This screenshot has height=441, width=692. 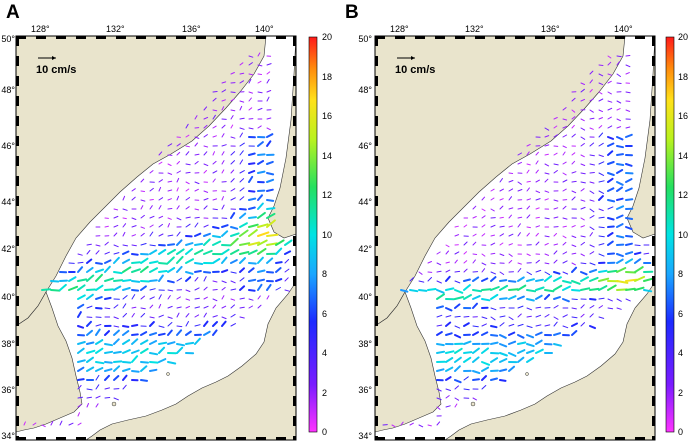 I want to click on colorbar-tick-12: 12, so click(x=683, y=195).